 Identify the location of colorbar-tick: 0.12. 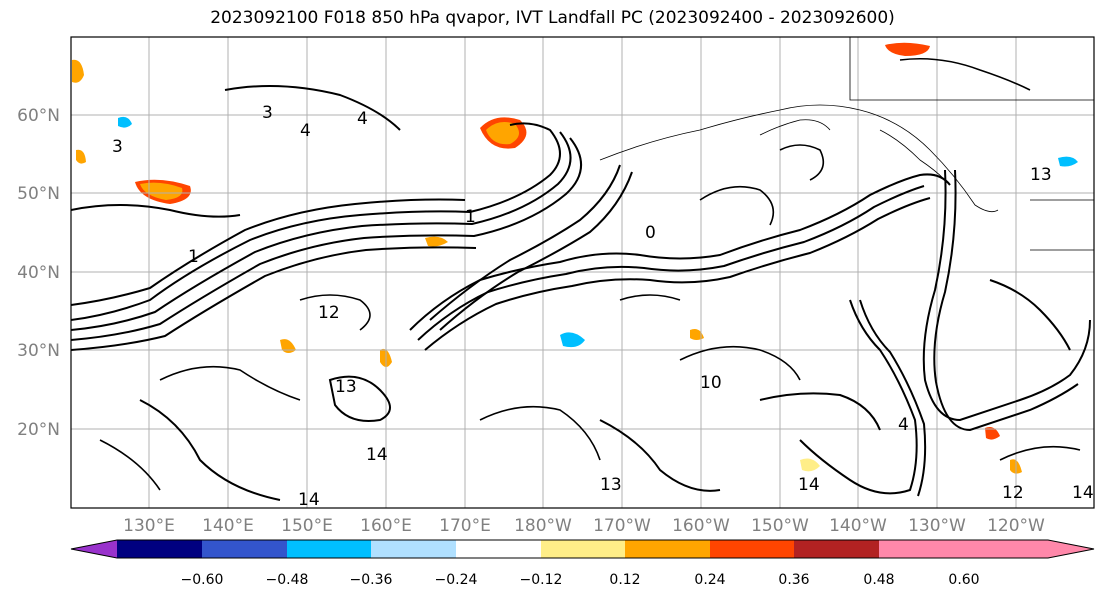
(624, 580).